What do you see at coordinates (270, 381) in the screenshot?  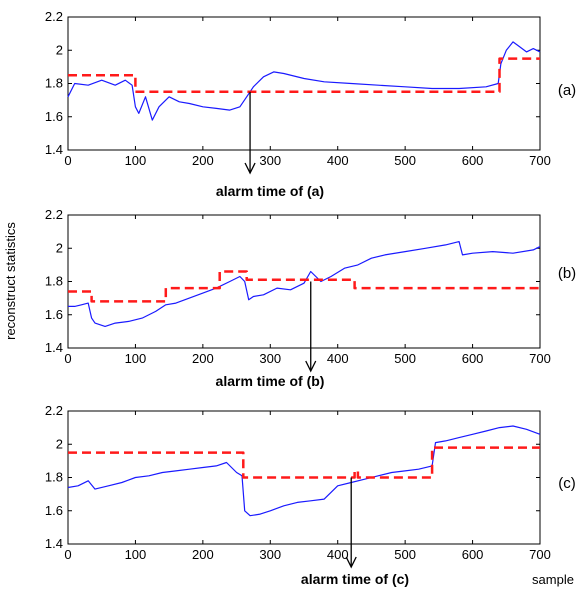 I see `alarm-annotation: alarm time of (b)` at bounding box center [270, 381].